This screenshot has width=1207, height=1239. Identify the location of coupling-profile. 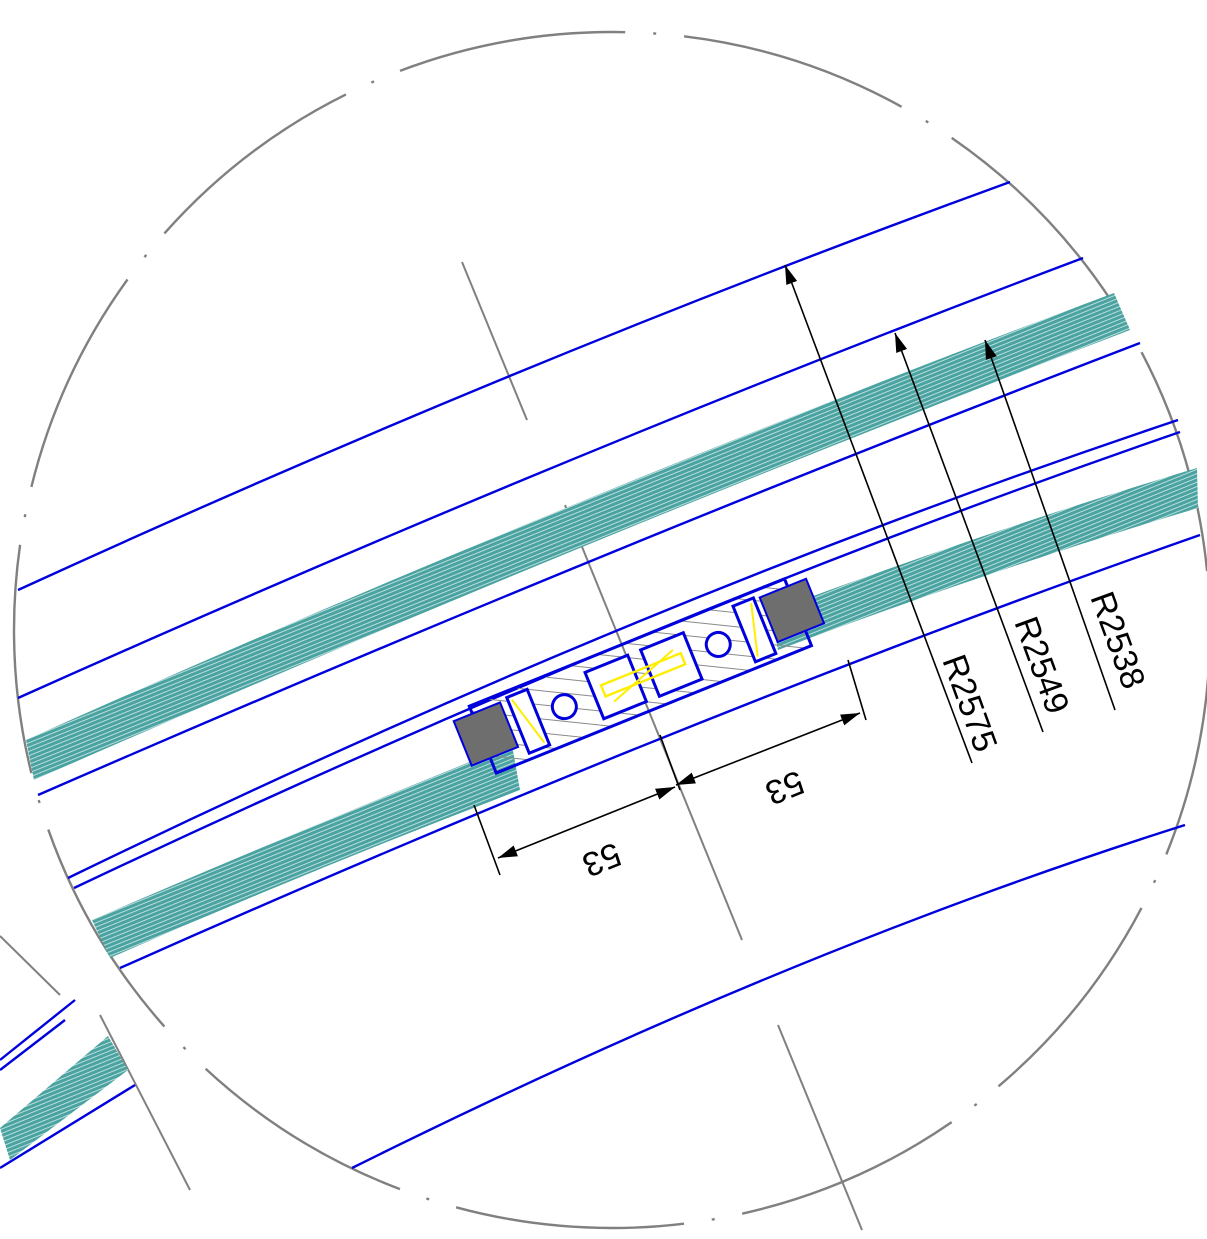
(639, 675).